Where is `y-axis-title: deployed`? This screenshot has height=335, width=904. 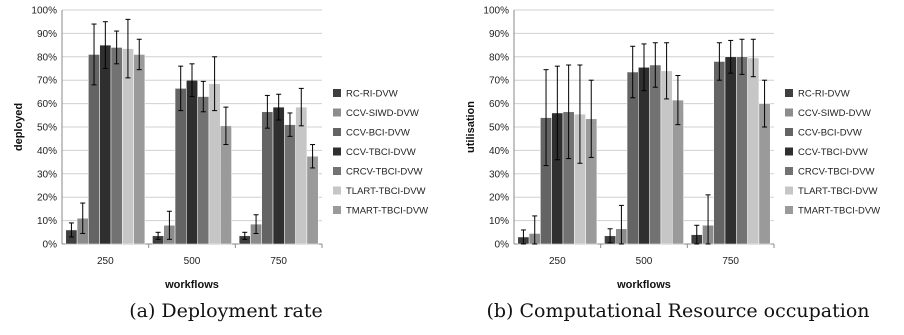
y-axis-title: deployed is located at coordinates (19, 127).